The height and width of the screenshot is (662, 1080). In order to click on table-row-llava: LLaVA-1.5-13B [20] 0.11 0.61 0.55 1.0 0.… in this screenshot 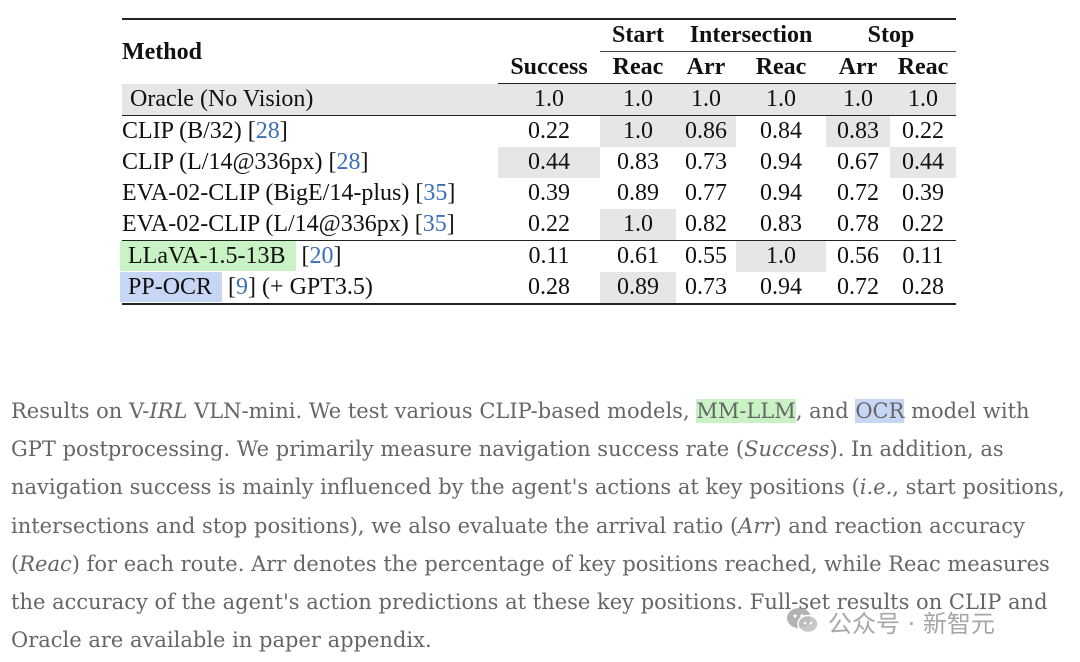, I will do `click(538, 256)`.